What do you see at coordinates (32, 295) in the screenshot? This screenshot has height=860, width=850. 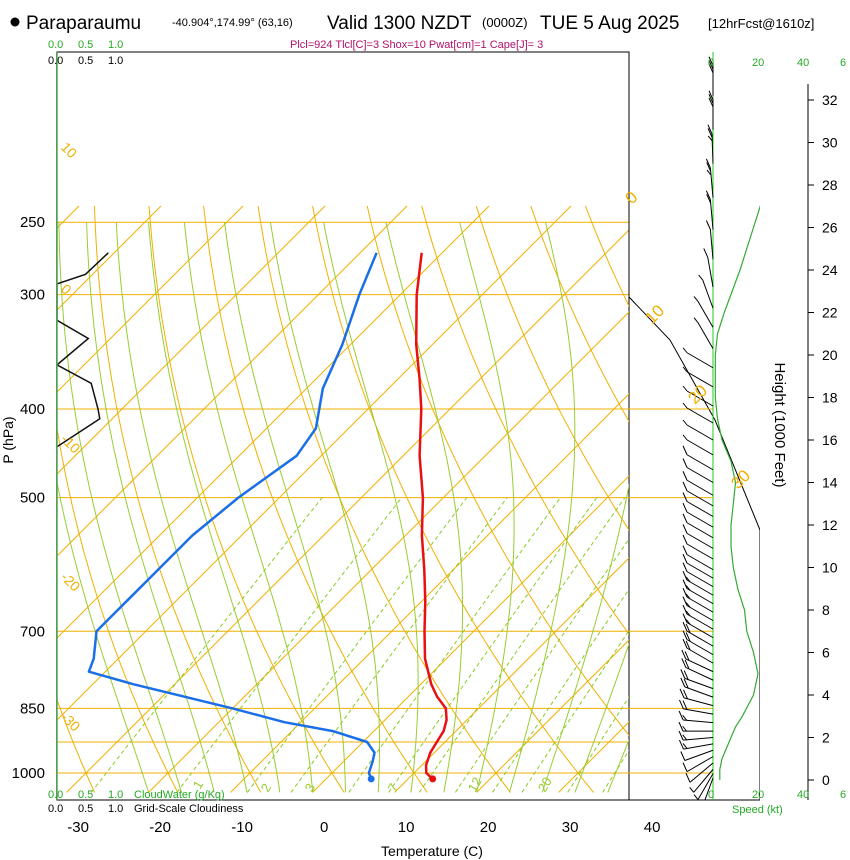 I see `pressure-tick-300: 300` at bounding box center [32, 295].